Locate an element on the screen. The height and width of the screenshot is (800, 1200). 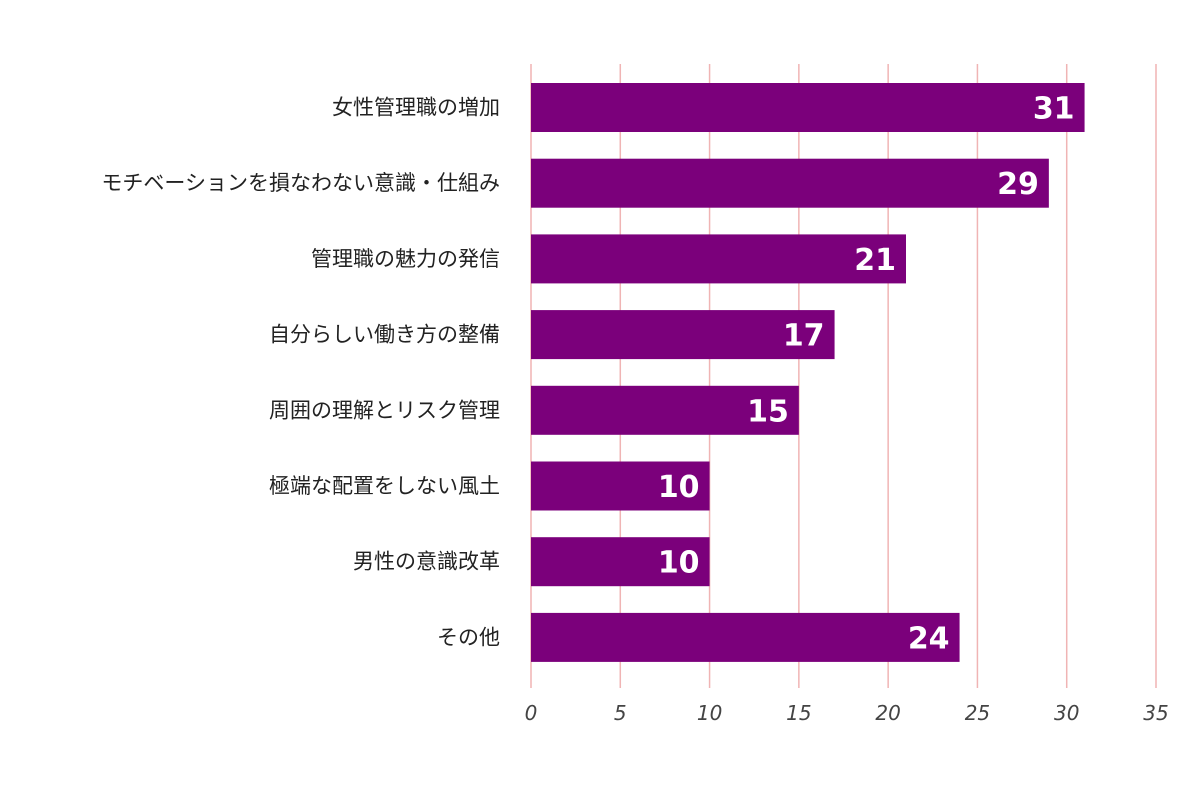
value-label: 17 is located at coordinates (804, 336).